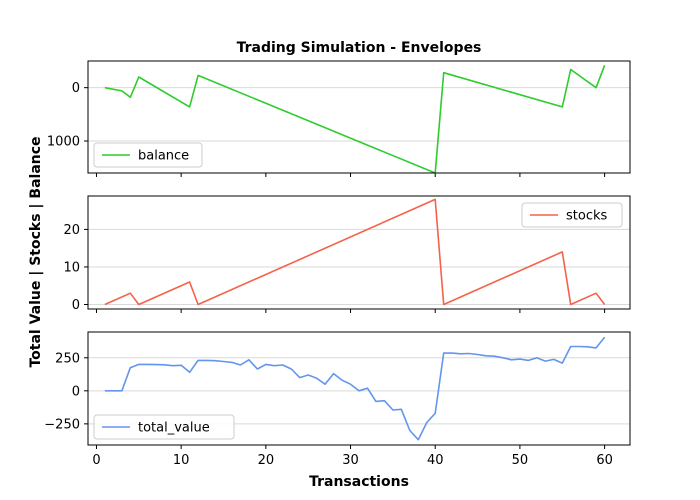 The height and width of the screenshot is (500, 700). Describe the element at coordinates (520, 460) in the screenshot. I see `x-tick-label-5: 50` at that location.